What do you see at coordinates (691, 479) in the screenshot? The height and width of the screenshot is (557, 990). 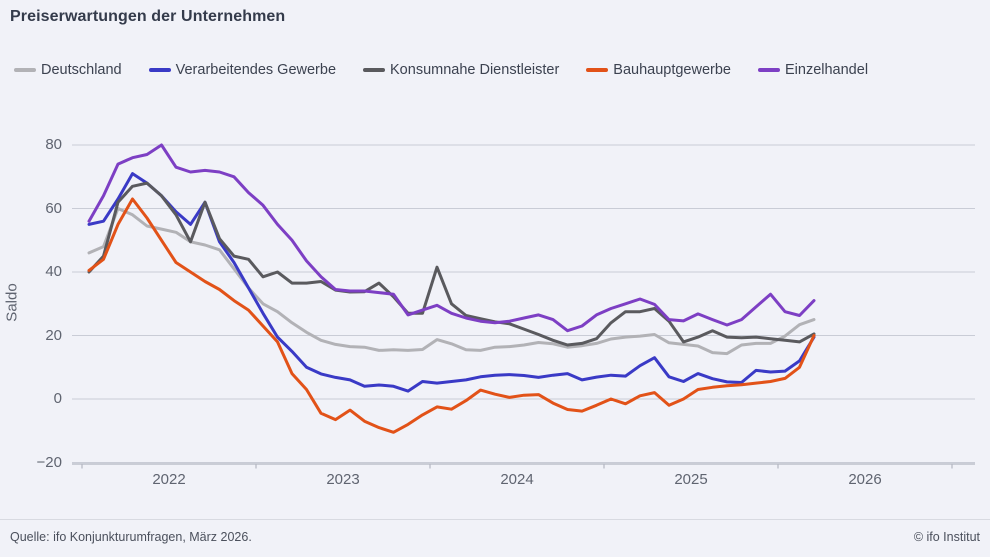 I see `x-tick-label-2025: 2025` at bounding box center [691, 479].